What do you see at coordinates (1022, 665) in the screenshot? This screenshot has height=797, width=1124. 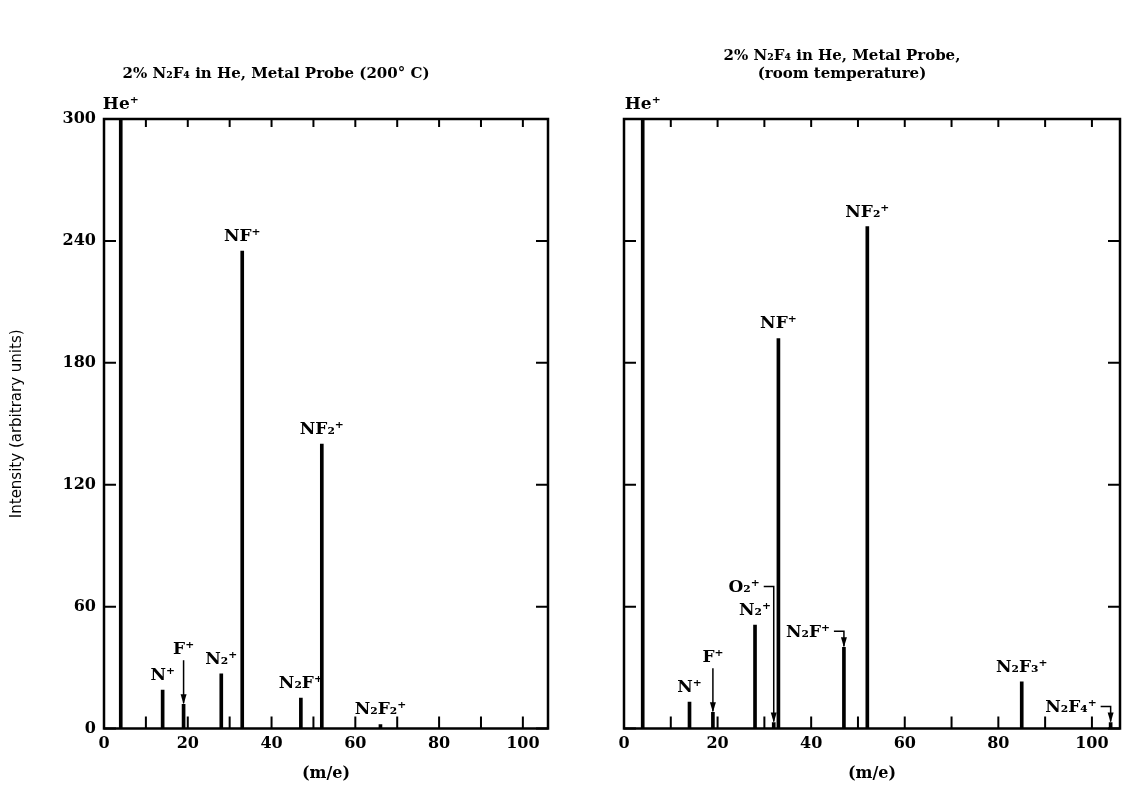 I see `annotation: N₂F₃⁺` at bounding box center [1022, 665].